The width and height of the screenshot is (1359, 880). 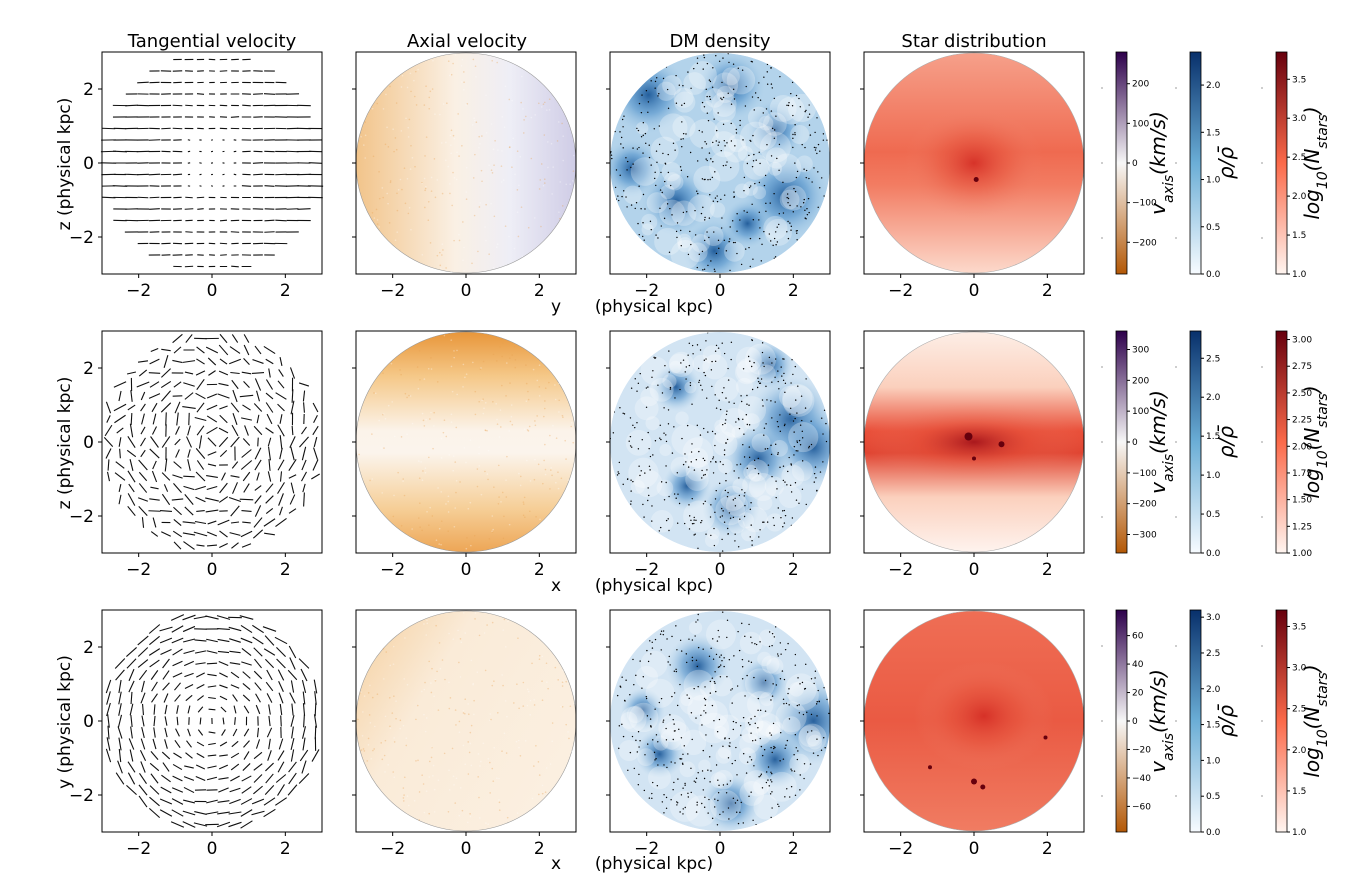 What do you see at coordinates (1213, 761) in the screenshot?
I see `colorbar-tick-label: 1.0` at bounding box center [1213, 761].